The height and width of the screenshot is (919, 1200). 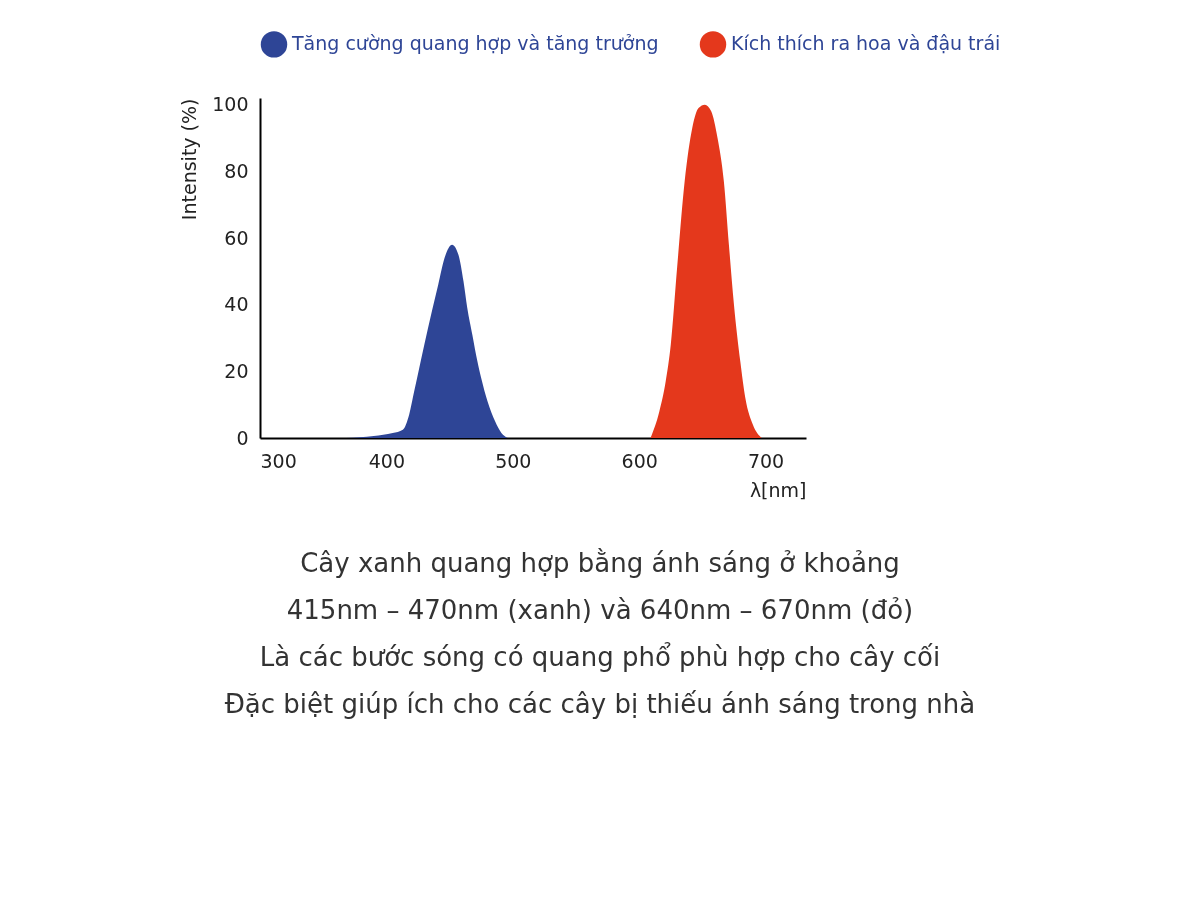 What do you see at coordinates (235, 170) in the screenshot?
I see `y-tick-label: 80` at bounding box center [235, 170].